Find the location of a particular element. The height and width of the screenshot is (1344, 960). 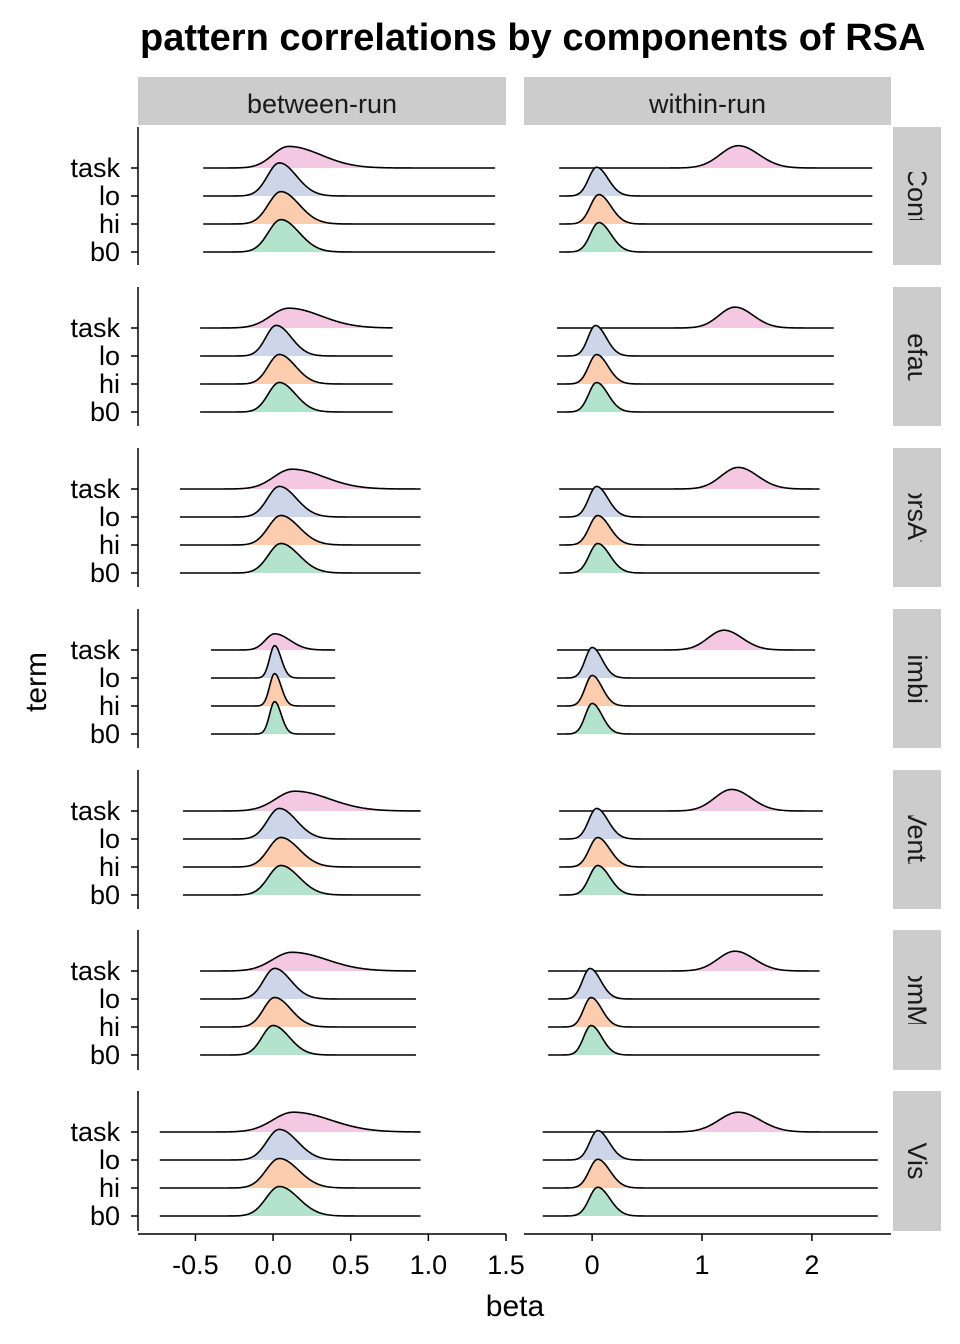

row-strip-label: DorsAttn is located at coordinates (917, 517).